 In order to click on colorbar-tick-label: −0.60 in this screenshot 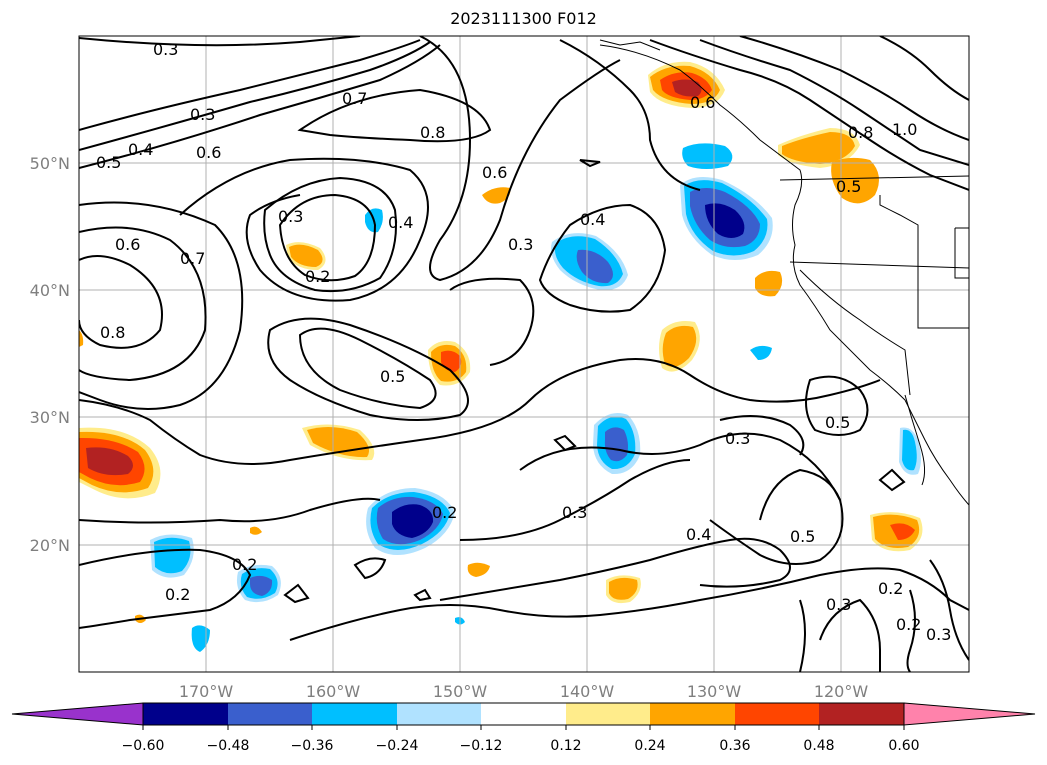, I will do `click(143, 746)`.